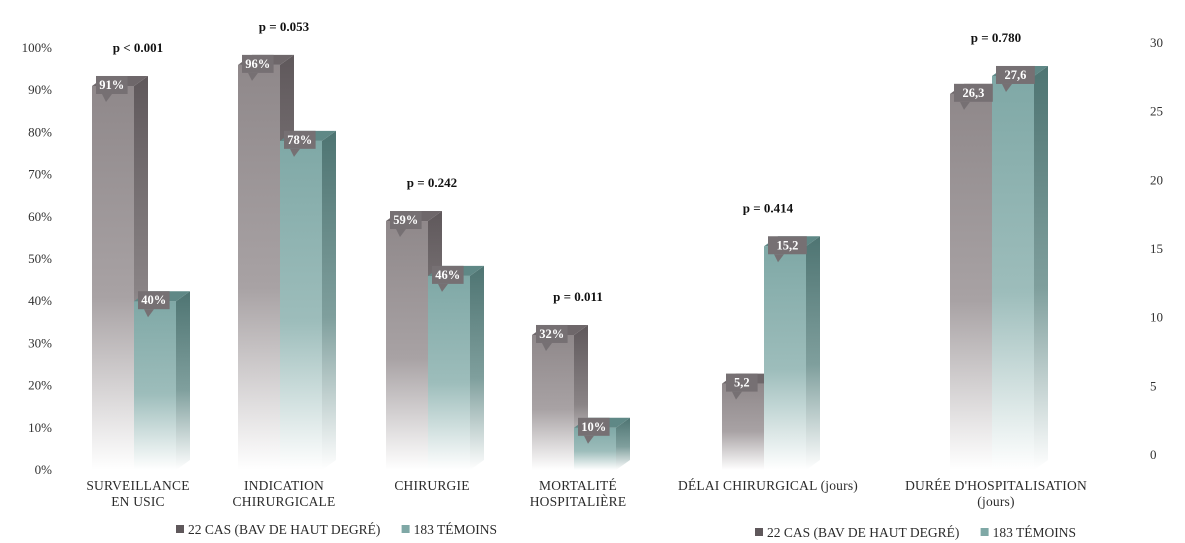  Describe the element at coordinates (995, 501) in the screenshot. I see `category-label: (jours)` at that location.